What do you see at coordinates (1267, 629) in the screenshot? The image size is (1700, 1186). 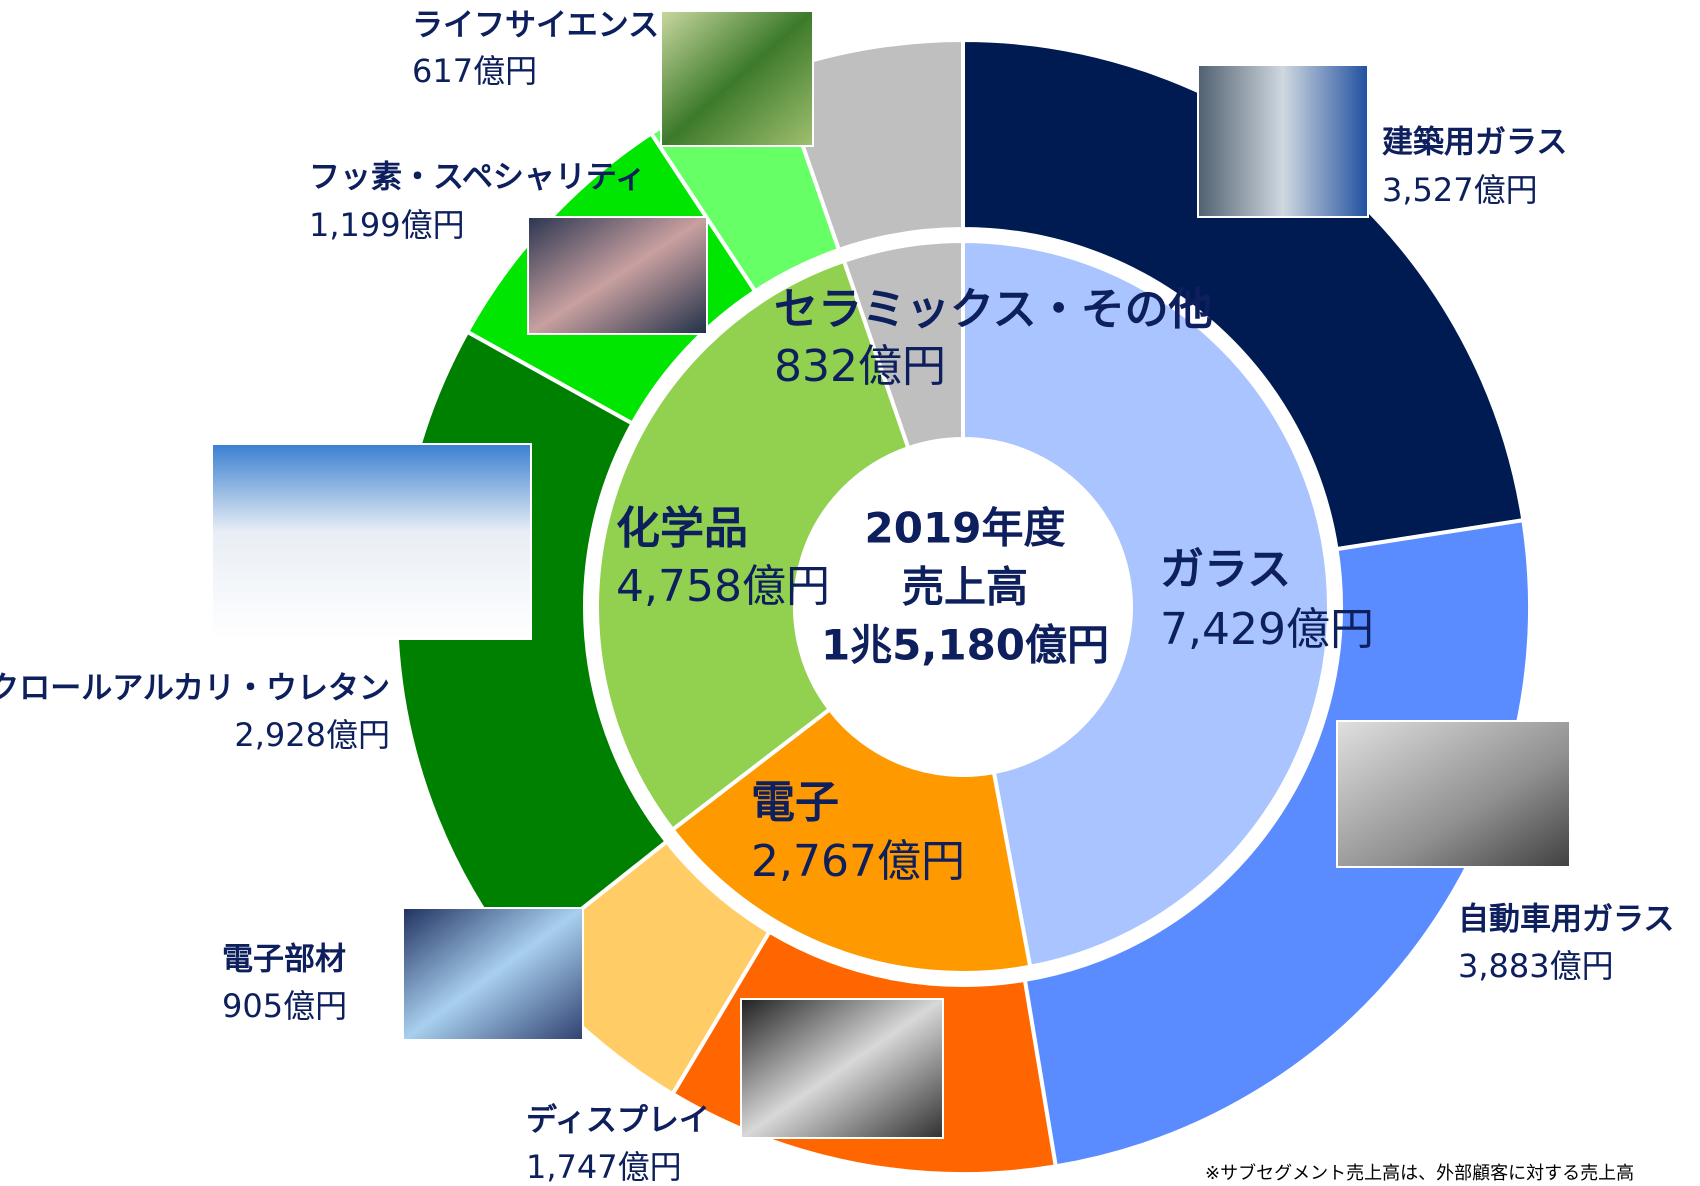 I see `inner-value-label: 7,429億円` at bounding box center [1267, 629].